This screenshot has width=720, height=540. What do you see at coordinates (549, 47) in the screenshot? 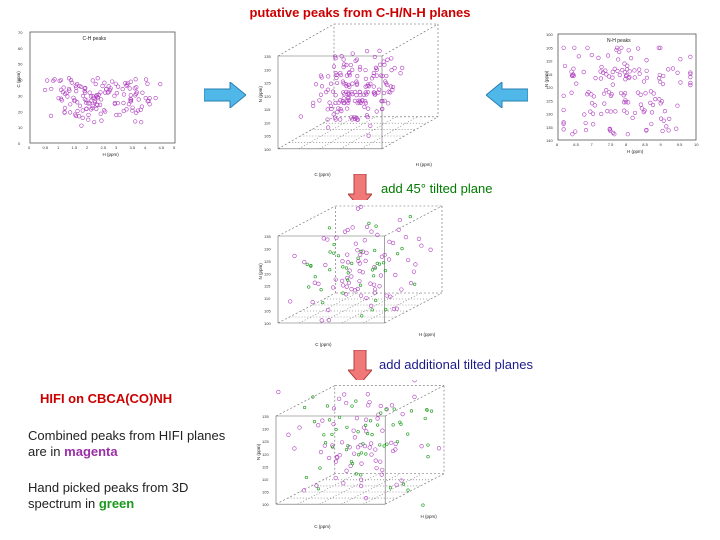
I see `y-tick-label: 105` at bounding box center [549, 47].